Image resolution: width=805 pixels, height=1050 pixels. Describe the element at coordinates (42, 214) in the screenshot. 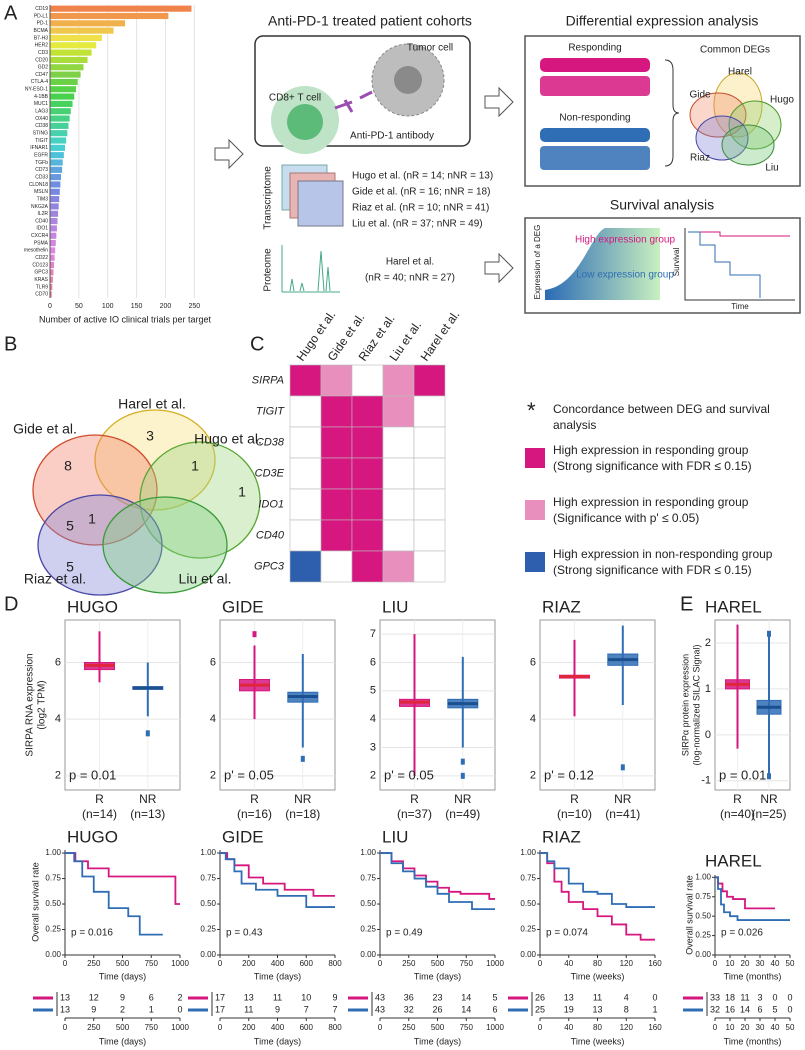

I see `y-tick-label: IL2R` at that location.